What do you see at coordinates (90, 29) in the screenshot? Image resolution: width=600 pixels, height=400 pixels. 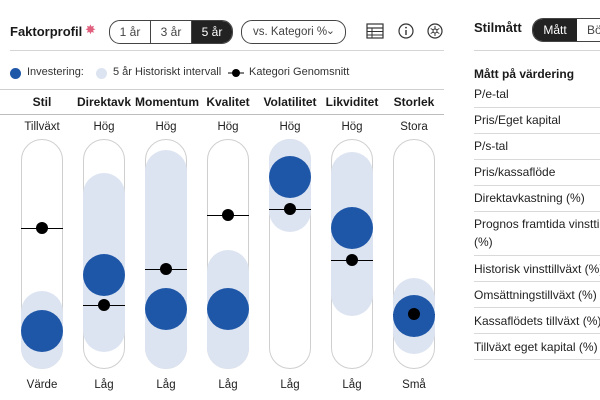 I see `gear-icon: ✸` at bounding box center [90, 29].